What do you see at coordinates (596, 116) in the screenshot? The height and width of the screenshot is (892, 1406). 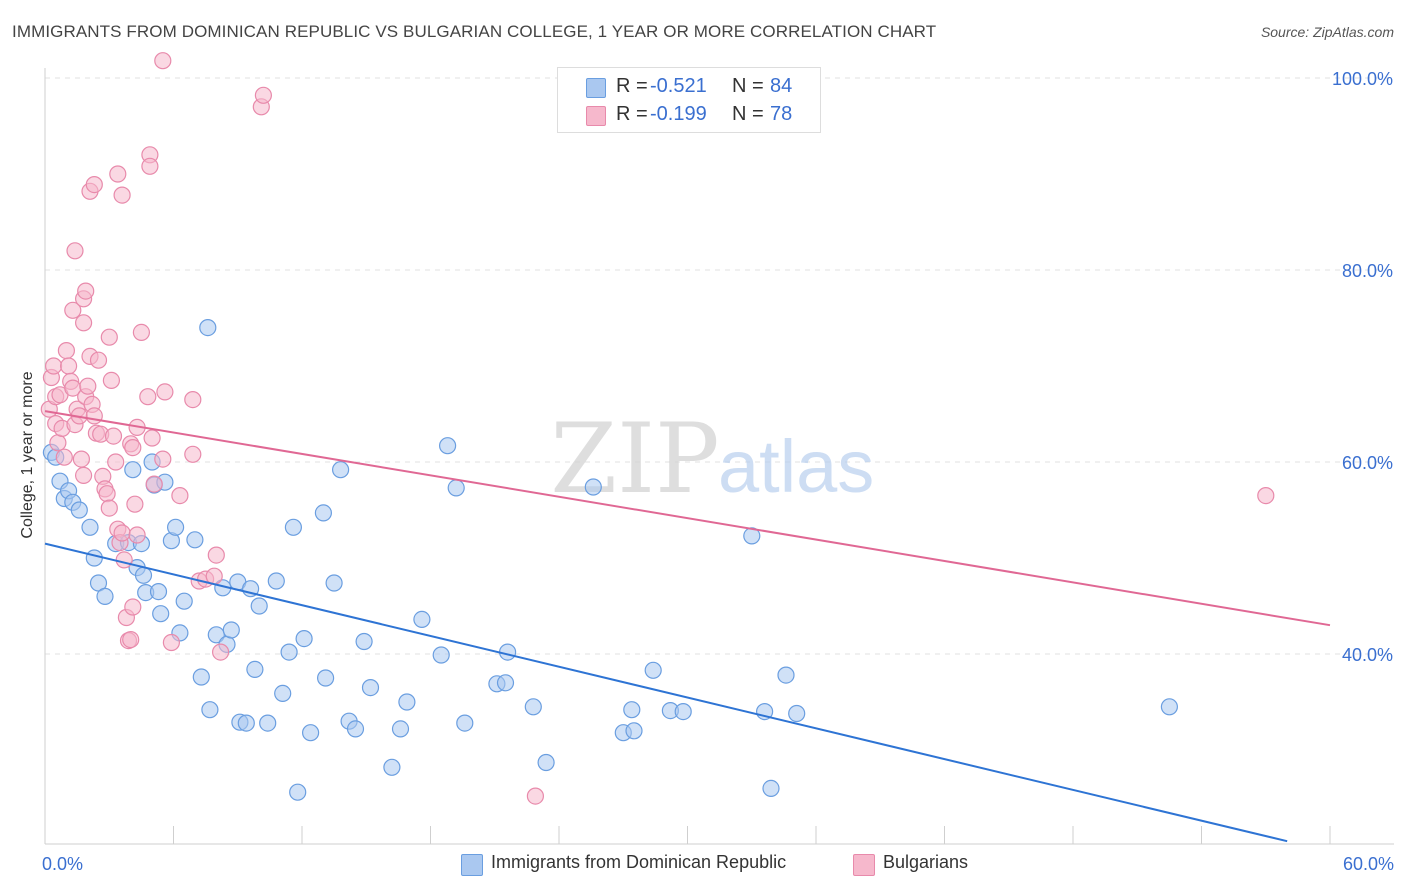 I see `stats-swatch-bulgarian` at bounding box center [596, 116].